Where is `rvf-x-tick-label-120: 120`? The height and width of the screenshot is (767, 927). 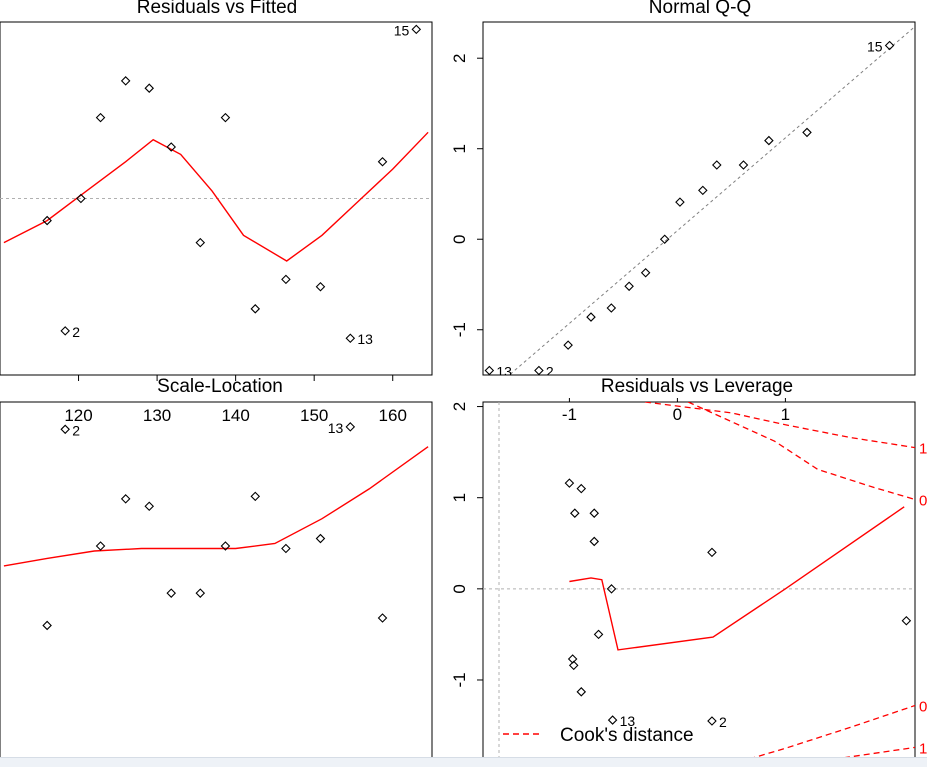
rvf-x-tick-label-120: 120 is located at coordinates (78, 415).